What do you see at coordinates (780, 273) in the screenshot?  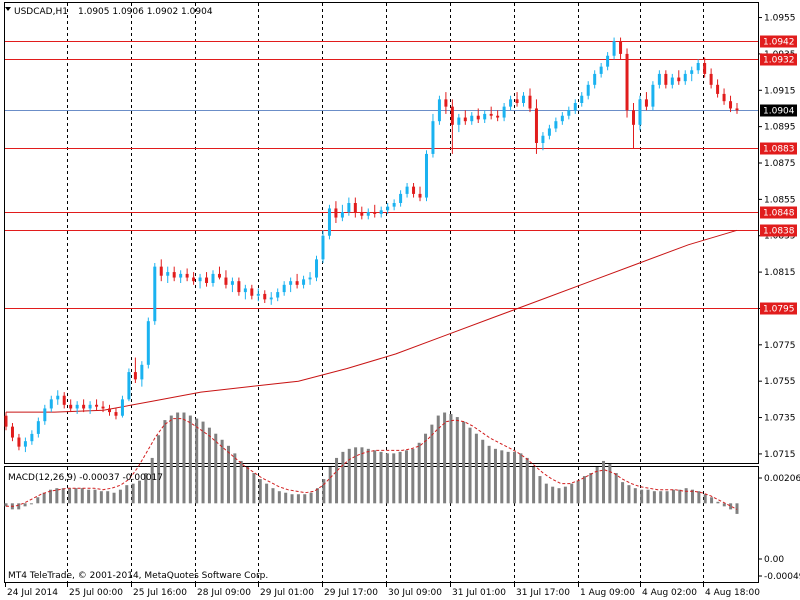 I see `price-tick-label: 1.0815` at bounding box center [780, 273].